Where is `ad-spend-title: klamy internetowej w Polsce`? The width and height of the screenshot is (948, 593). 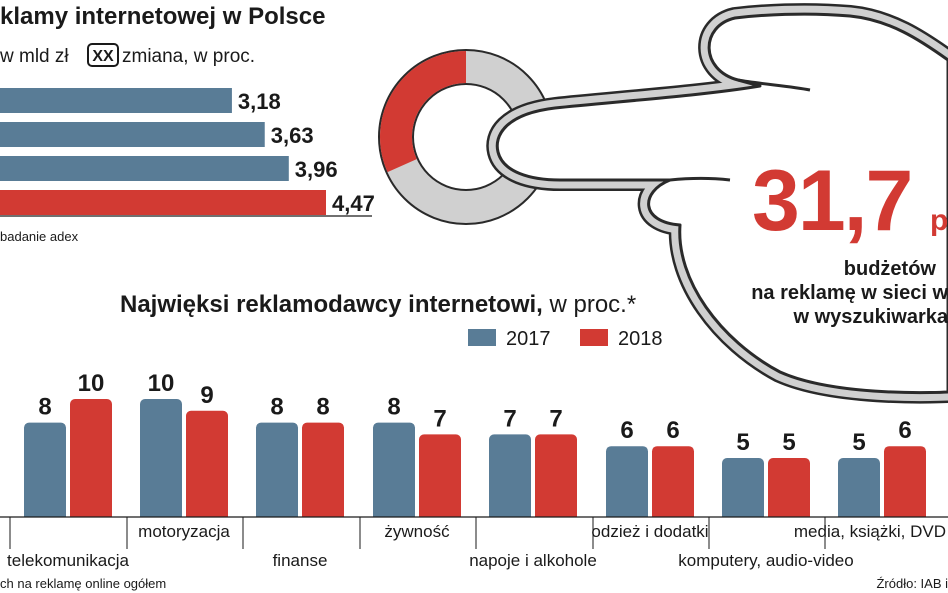 ad-spend-title: klamy internetowej w Polsce is located at coordinates (162, 16).